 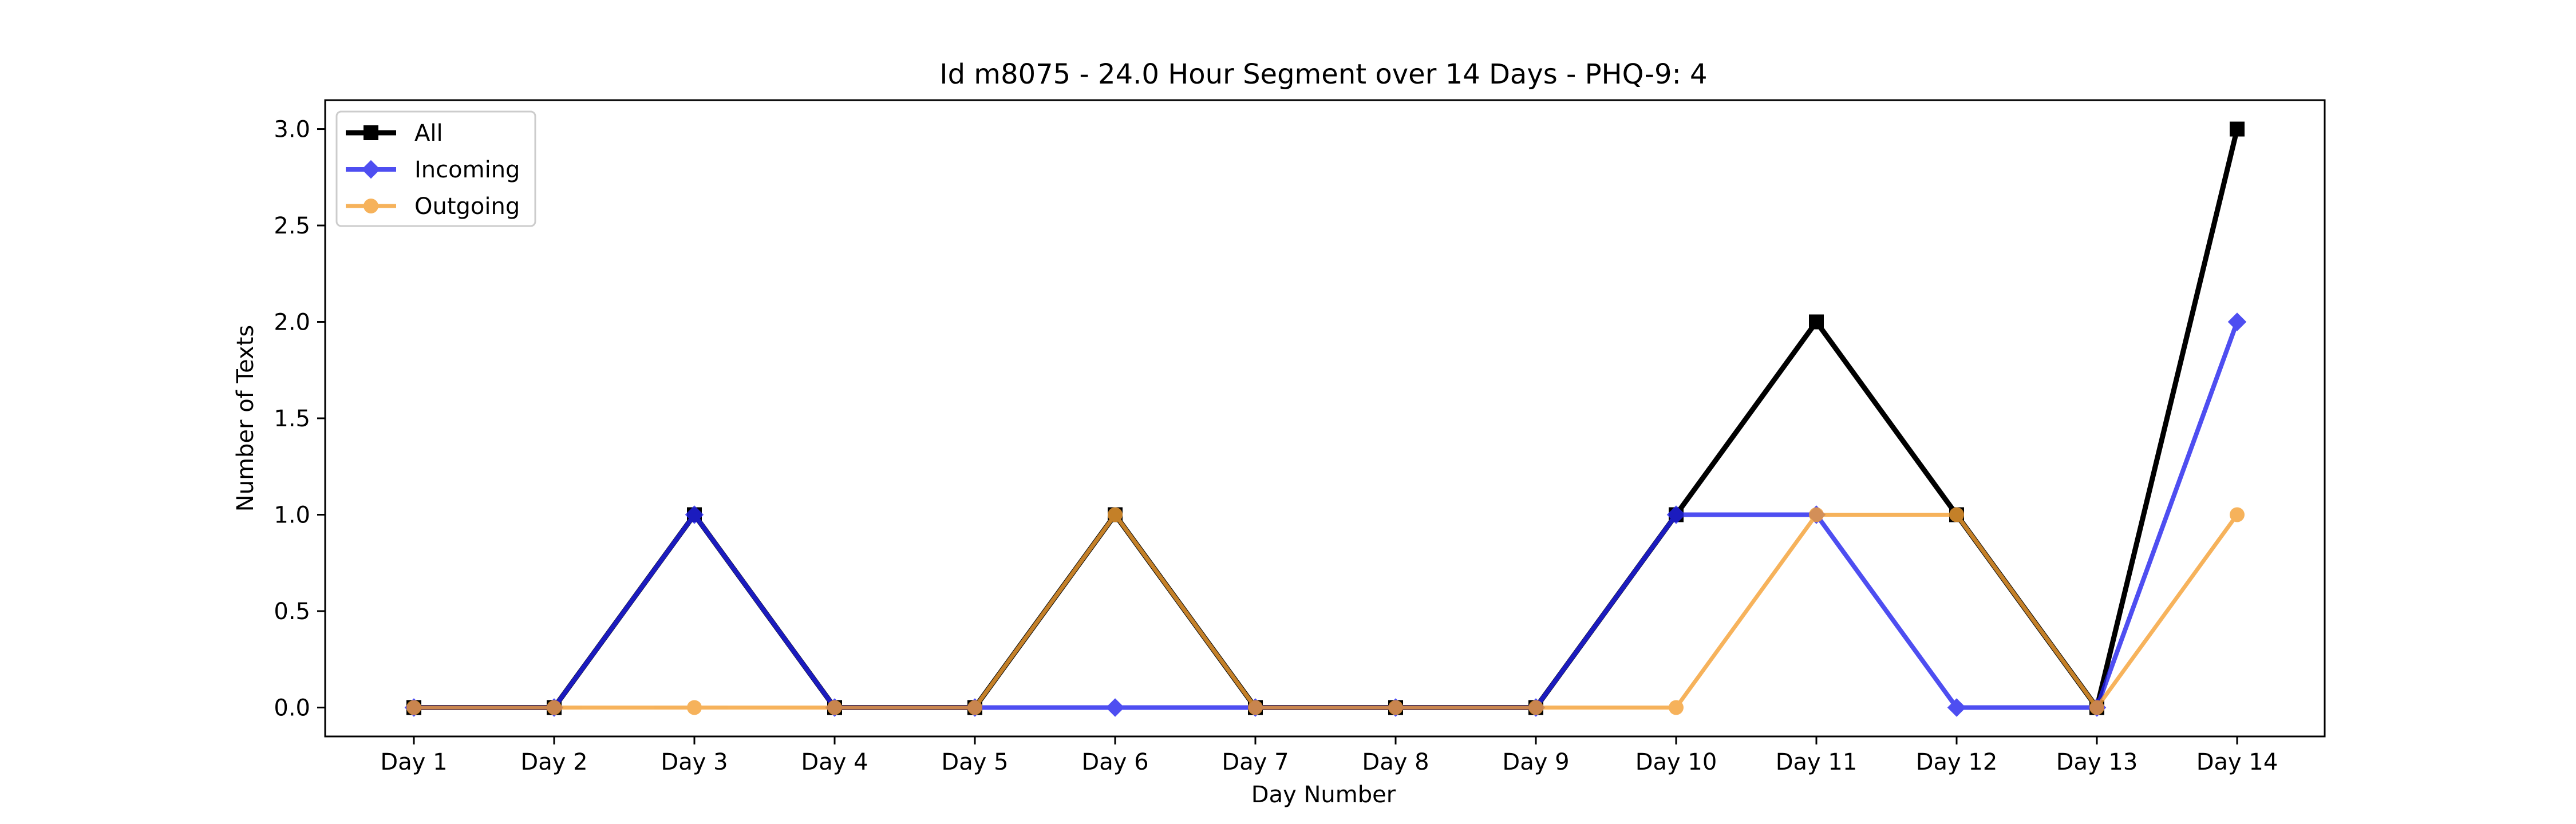 I want to click on y-tick-label: 0.5, so click(x=292, y=612).